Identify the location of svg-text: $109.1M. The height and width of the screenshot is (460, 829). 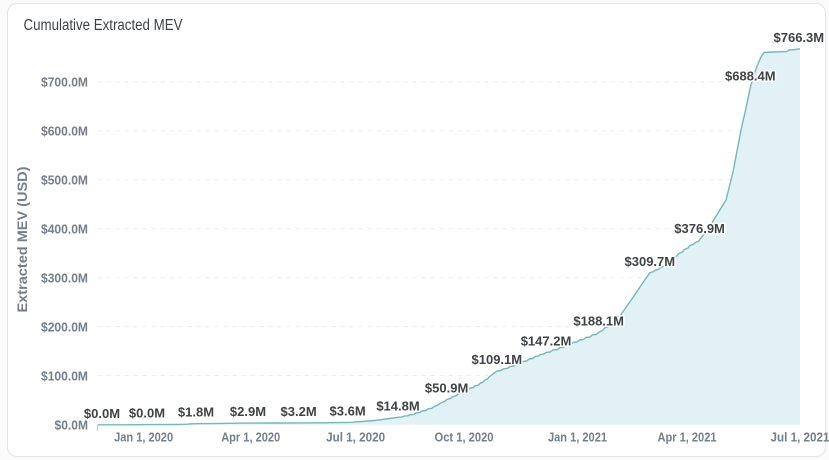
(497, 359).